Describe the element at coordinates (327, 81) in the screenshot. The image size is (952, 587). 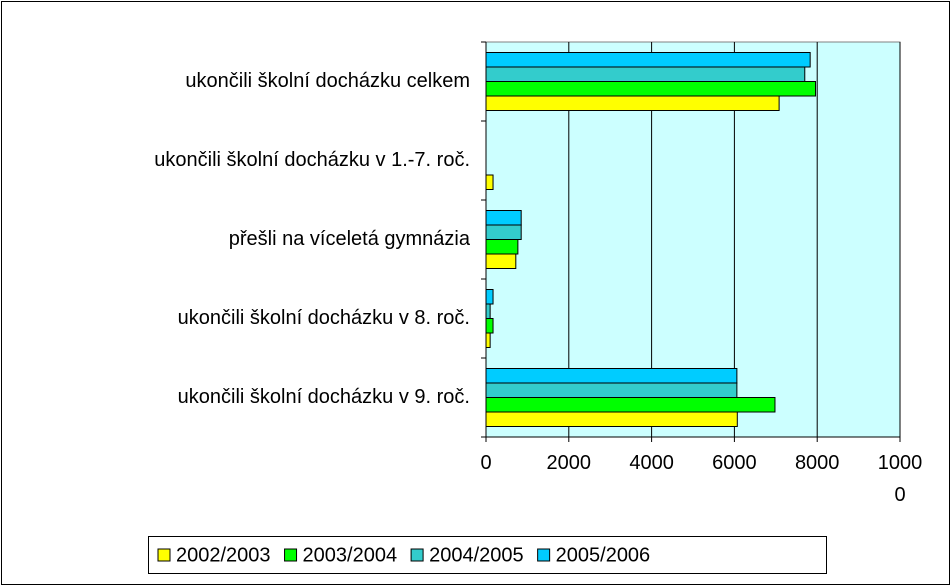
I see `y-tick-label: ukončili školní docházku celkem` at that location.